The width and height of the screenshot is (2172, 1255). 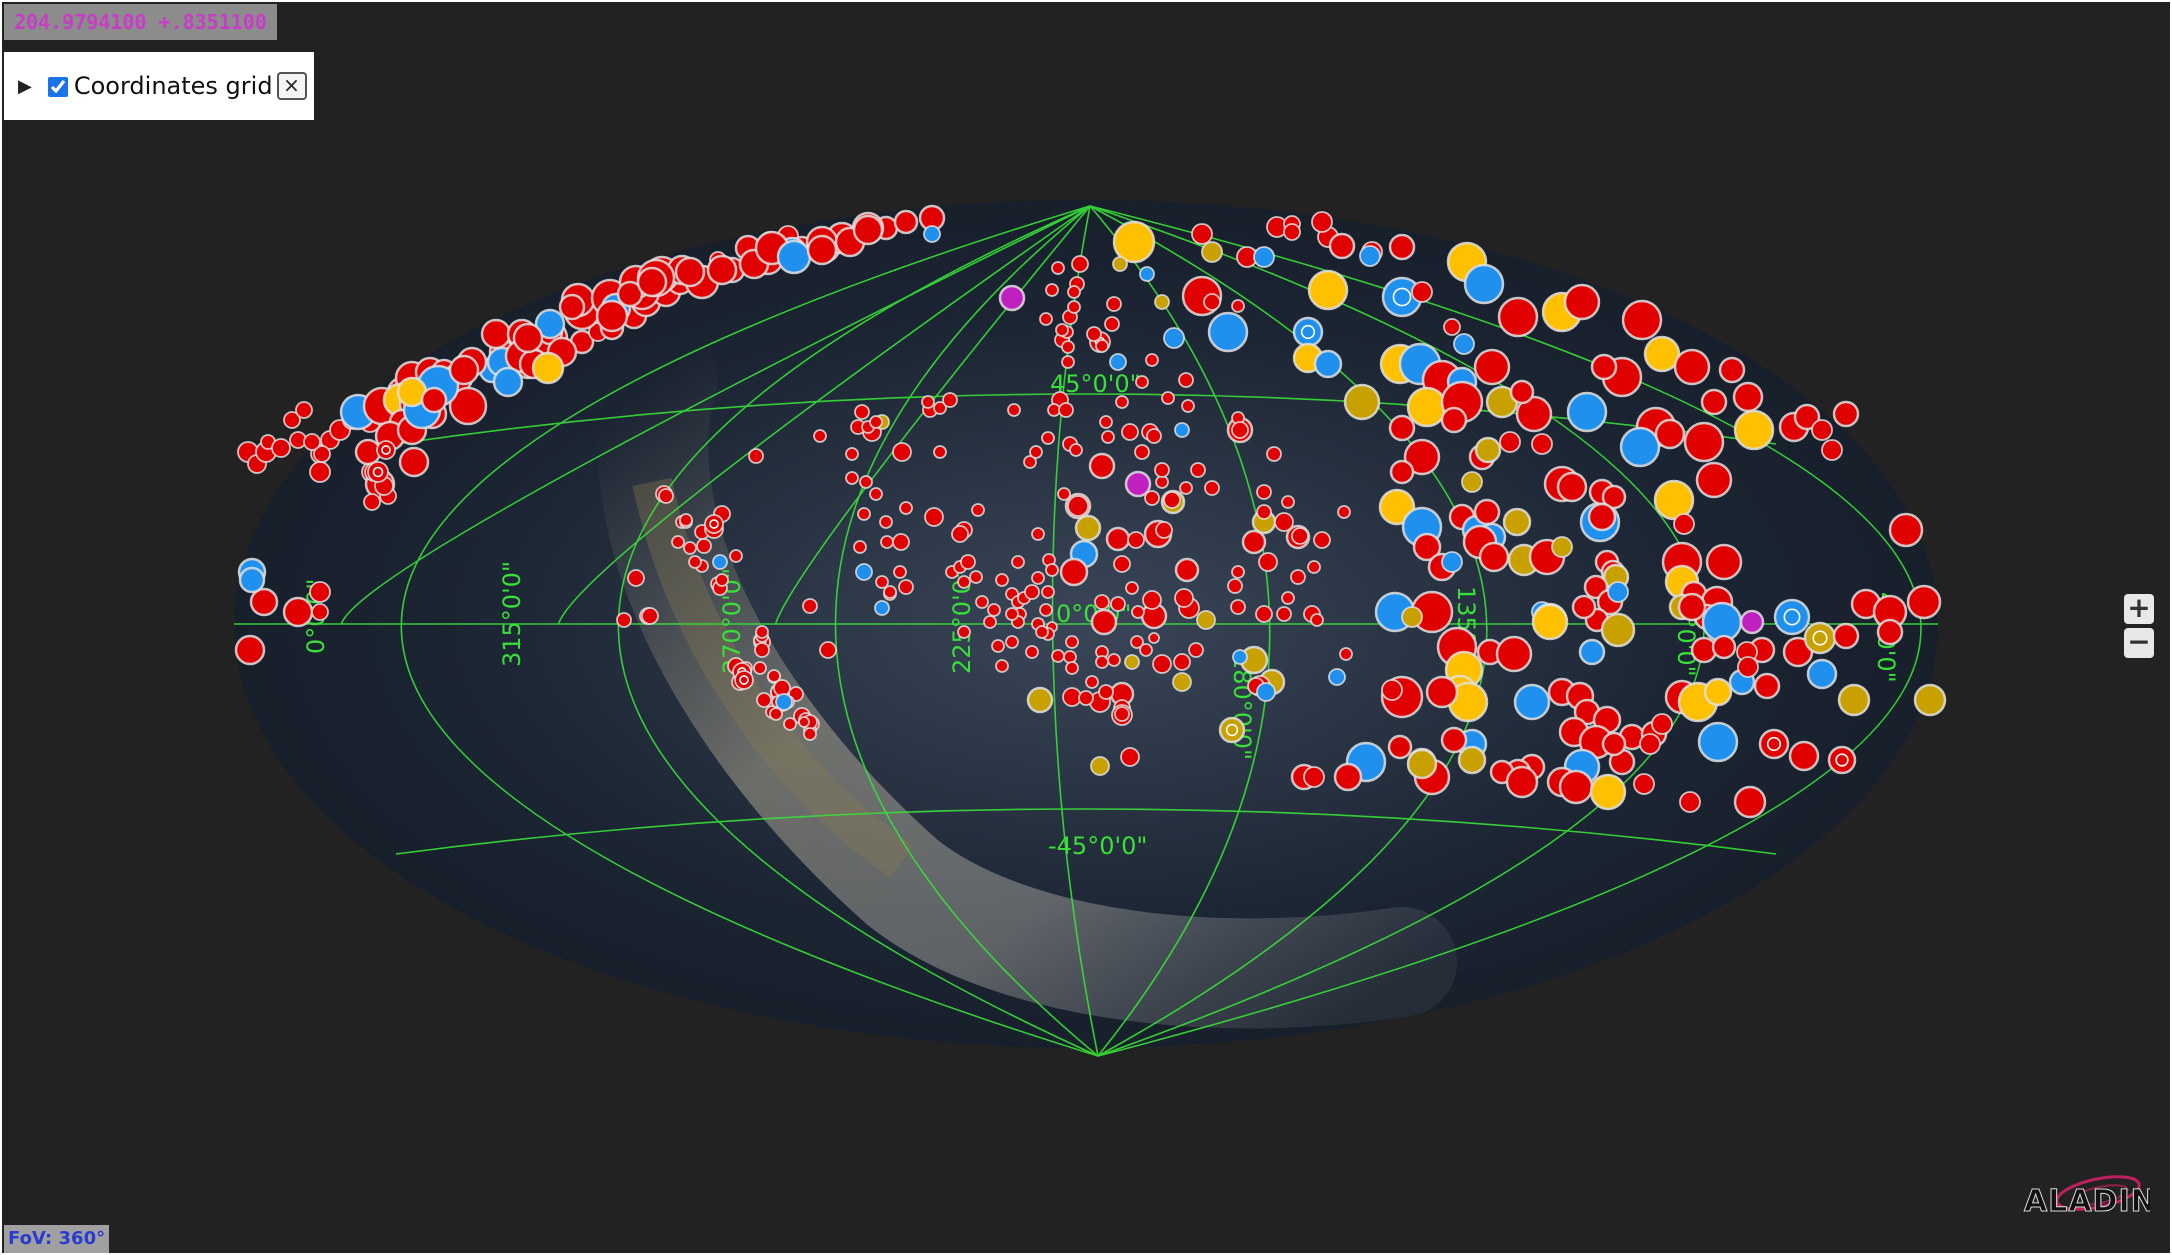 I want to click on coordinates-grid-checkbox, so click(x=57, y=87).